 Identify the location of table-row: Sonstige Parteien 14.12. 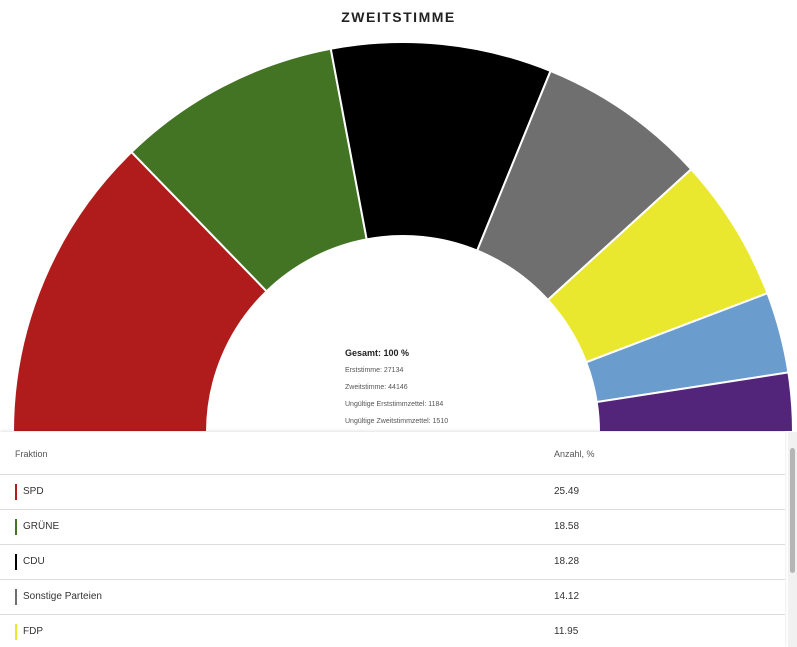
(392, 597).